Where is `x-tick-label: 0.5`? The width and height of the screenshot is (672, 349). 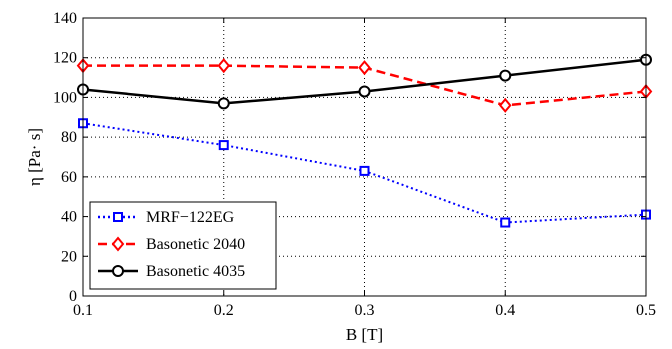 x-tick-label: 0.5 is located at coordinates (646, 310).